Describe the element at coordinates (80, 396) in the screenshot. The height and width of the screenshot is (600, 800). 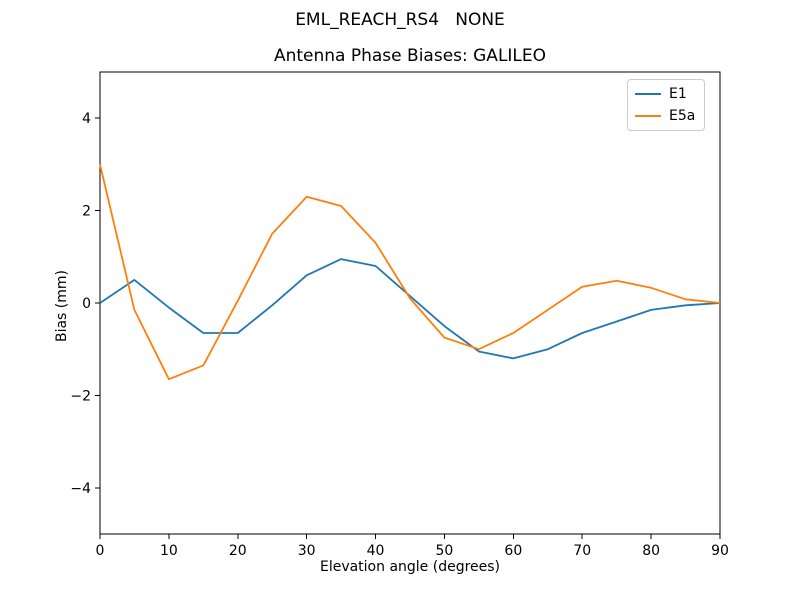
I see `y-tick-label: −2` at that location.